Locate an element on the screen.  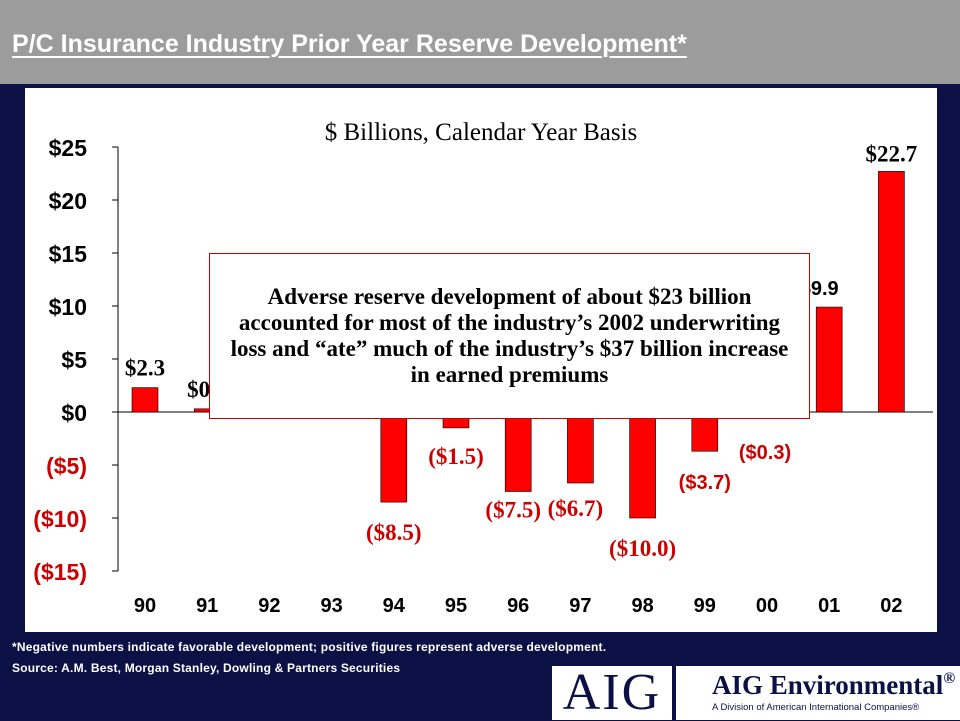
x-tick-label: 02 is located at coordinates (891, 606).